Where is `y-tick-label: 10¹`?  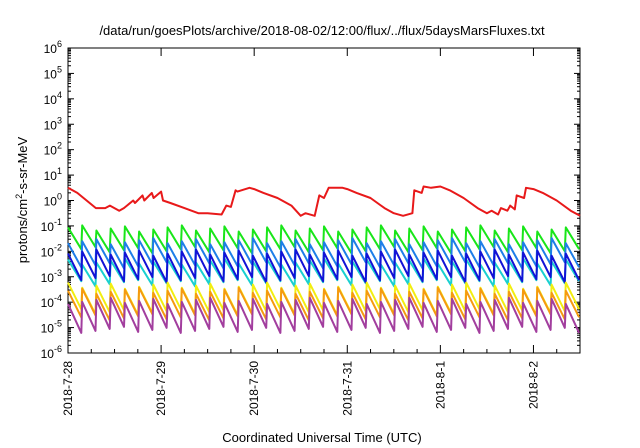 y-tick-label: 10¹ is located at coordinates (53, 174).